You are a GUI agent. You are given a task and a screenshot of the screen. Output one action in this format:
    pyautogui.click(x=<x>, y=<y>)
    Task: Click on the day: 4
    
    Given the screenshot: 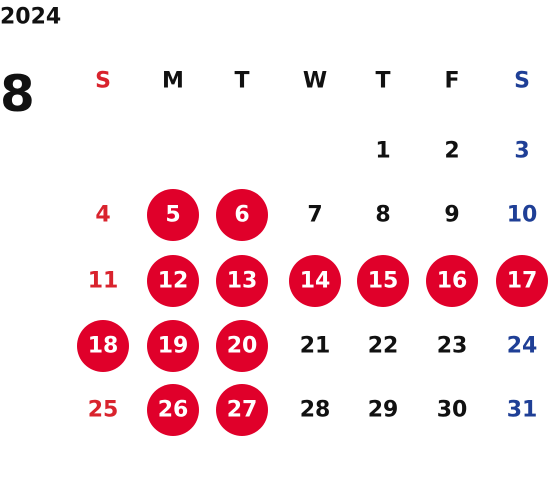 What is the action you would take?
    pyautogui.click(x=102, y=215)
    